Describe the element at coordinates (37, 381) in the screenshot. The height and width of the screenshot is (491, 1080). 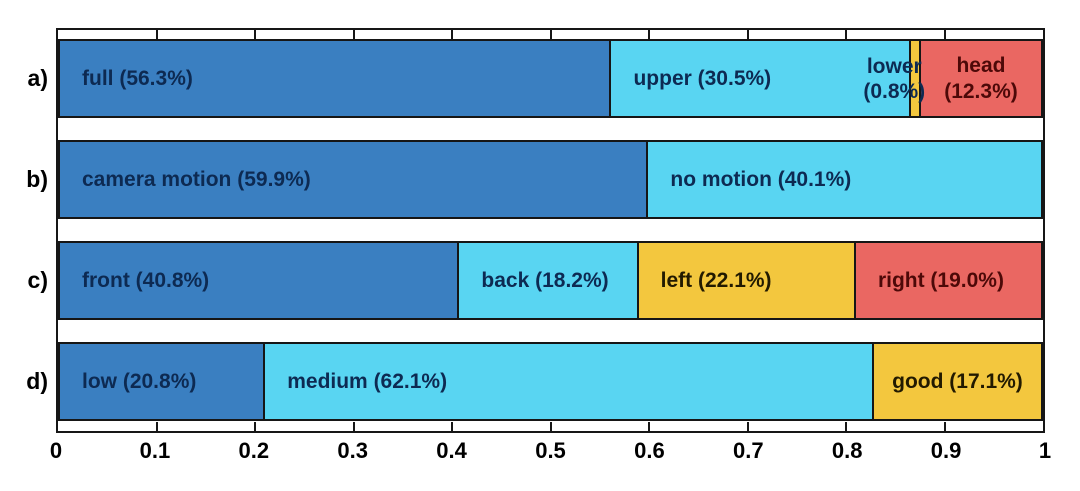
I see `row-label-d: d)` at that location.